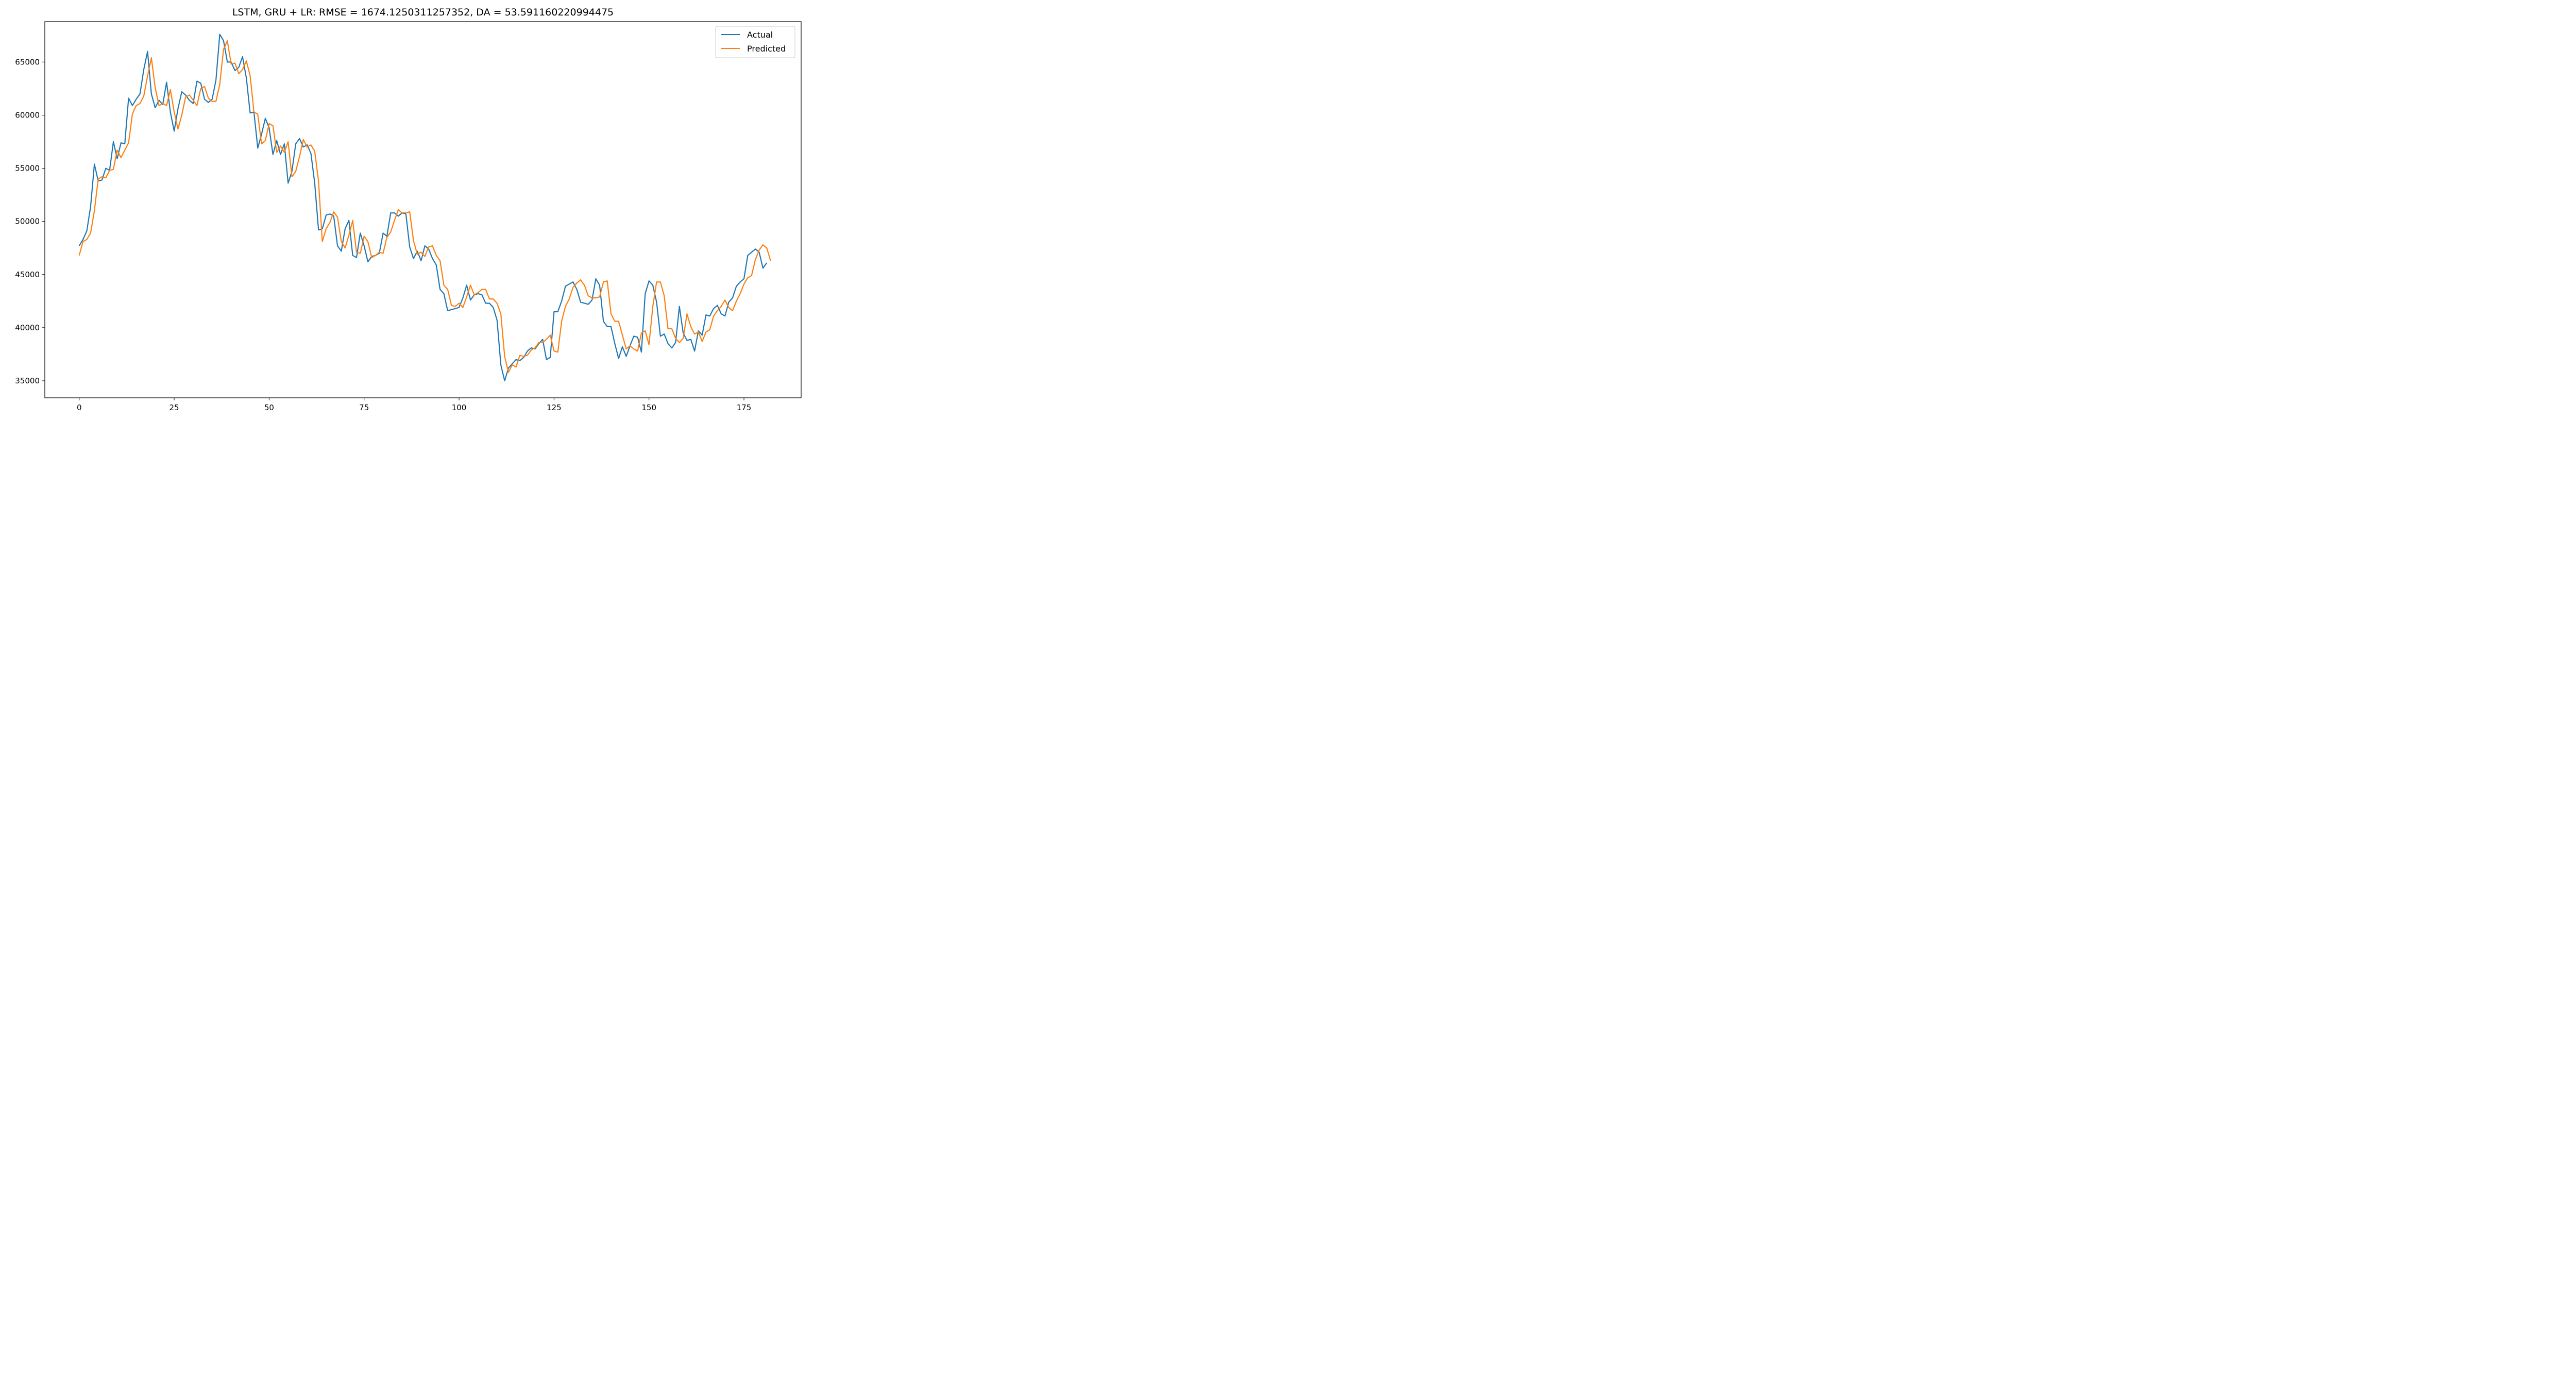  I want to click on x-axis: 0 25 50 75 100 125 150 175, so click(414, 405).